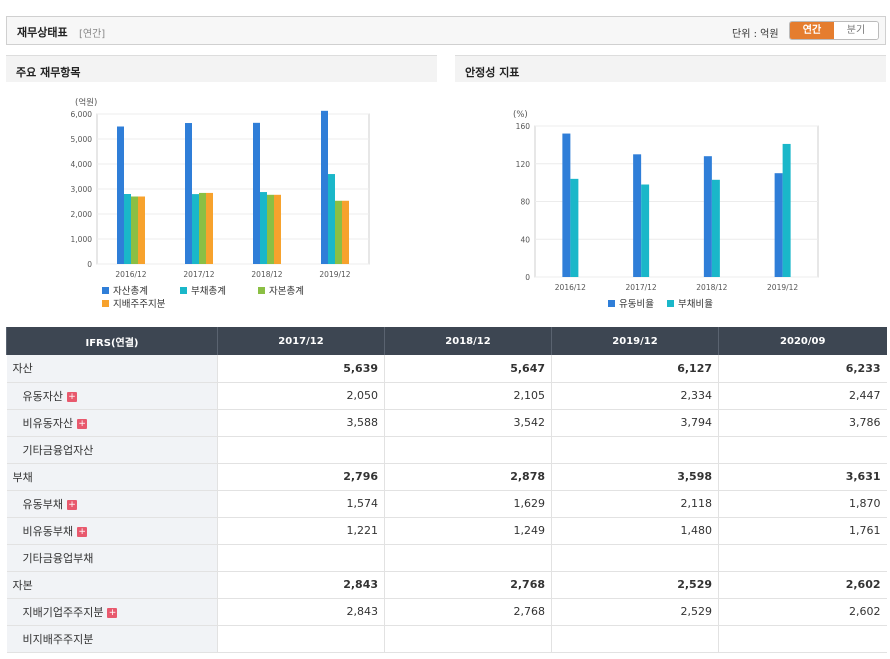 The height and width of the screenshot is (659, 890). I want to click on row-label-text: 기타금융업부채, so click(58, 558).